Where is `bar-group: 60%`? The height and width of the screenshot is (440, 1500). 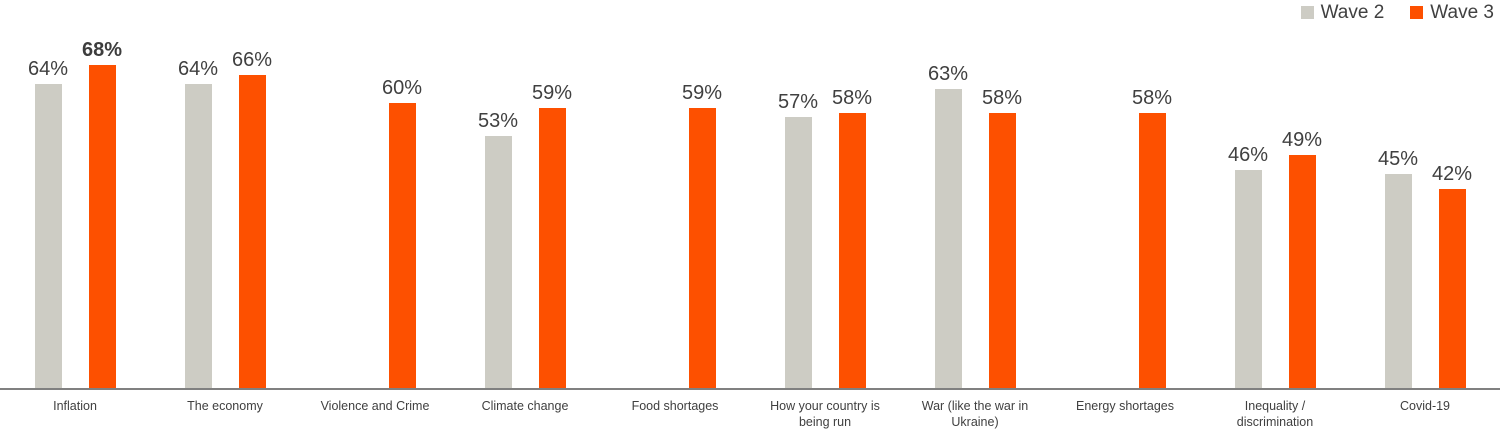
bar-group: 60% is located at coordinates (375, 194).